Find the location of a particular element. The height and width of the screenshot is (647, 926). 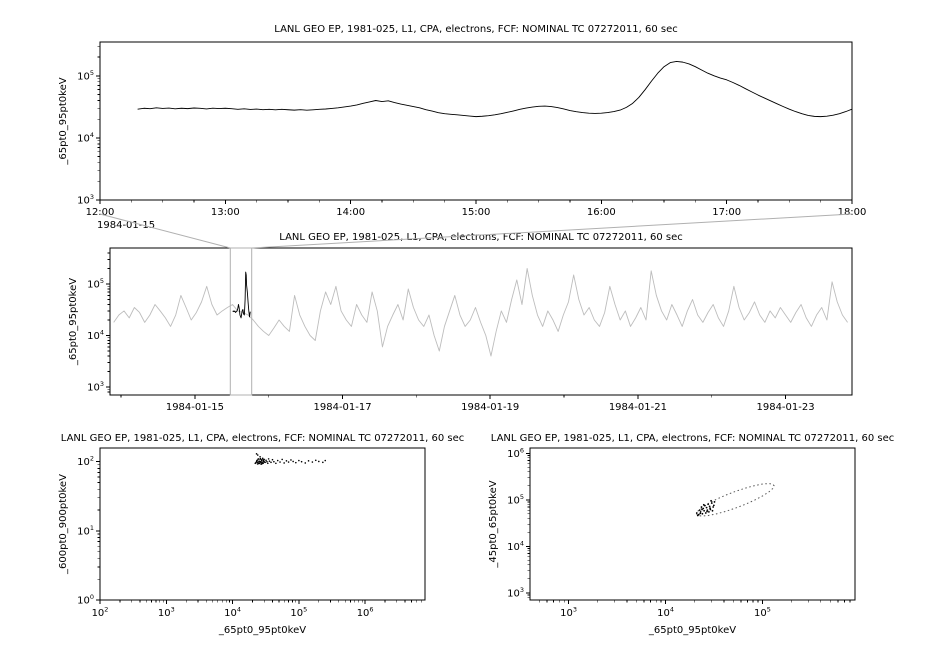

x-tick-label: 17:00 is located at coordinates (726, 212).